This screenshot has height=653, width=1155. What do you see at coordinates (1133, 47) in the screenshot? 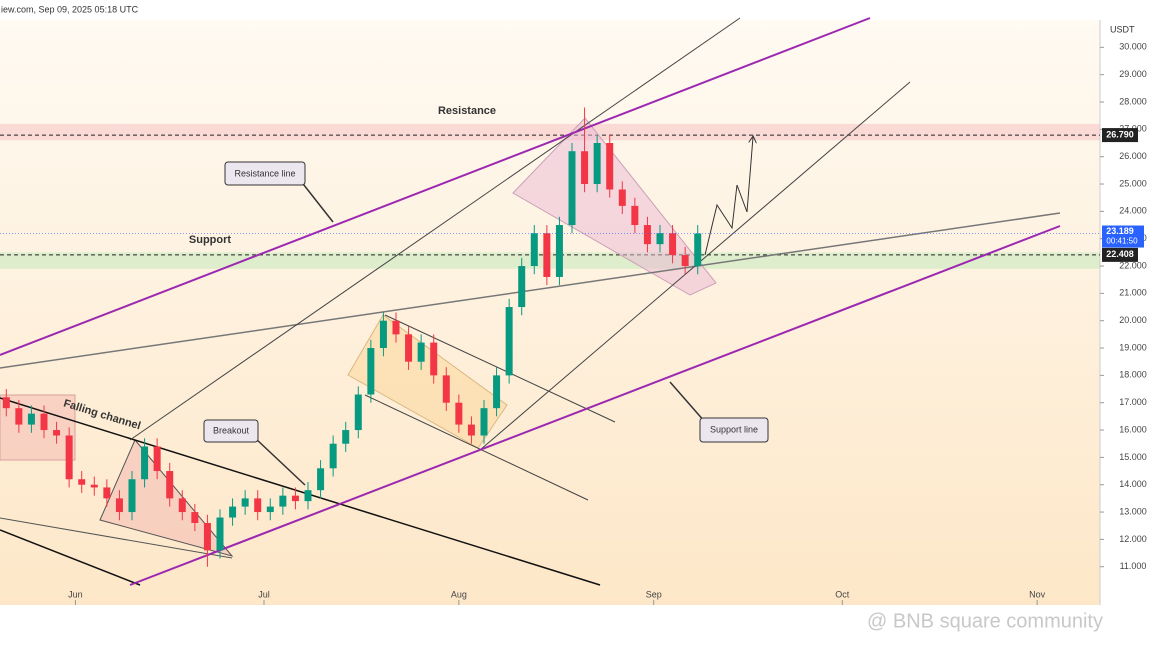
I see `y-tick-label: 30.000` at bounding box center [1133, 47].